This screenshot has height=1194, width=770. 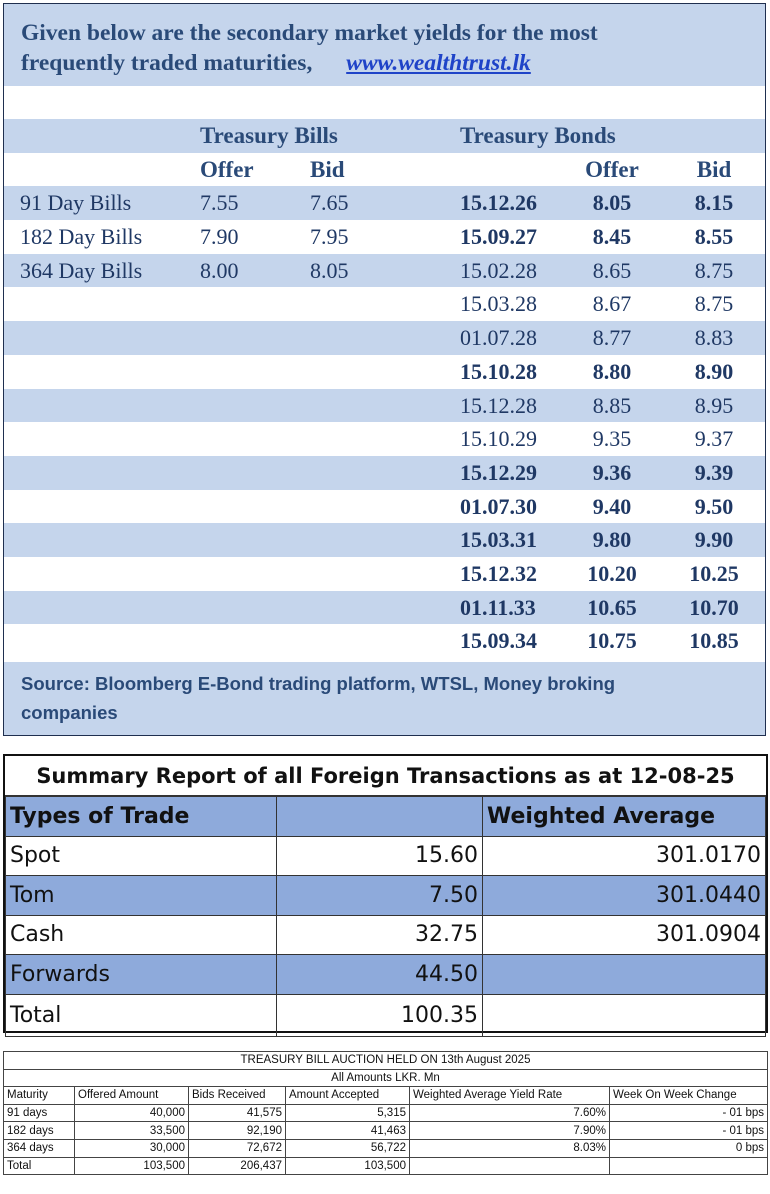 I want to click on bill-name: 364 Day Bills, so click(x=81, y=270).